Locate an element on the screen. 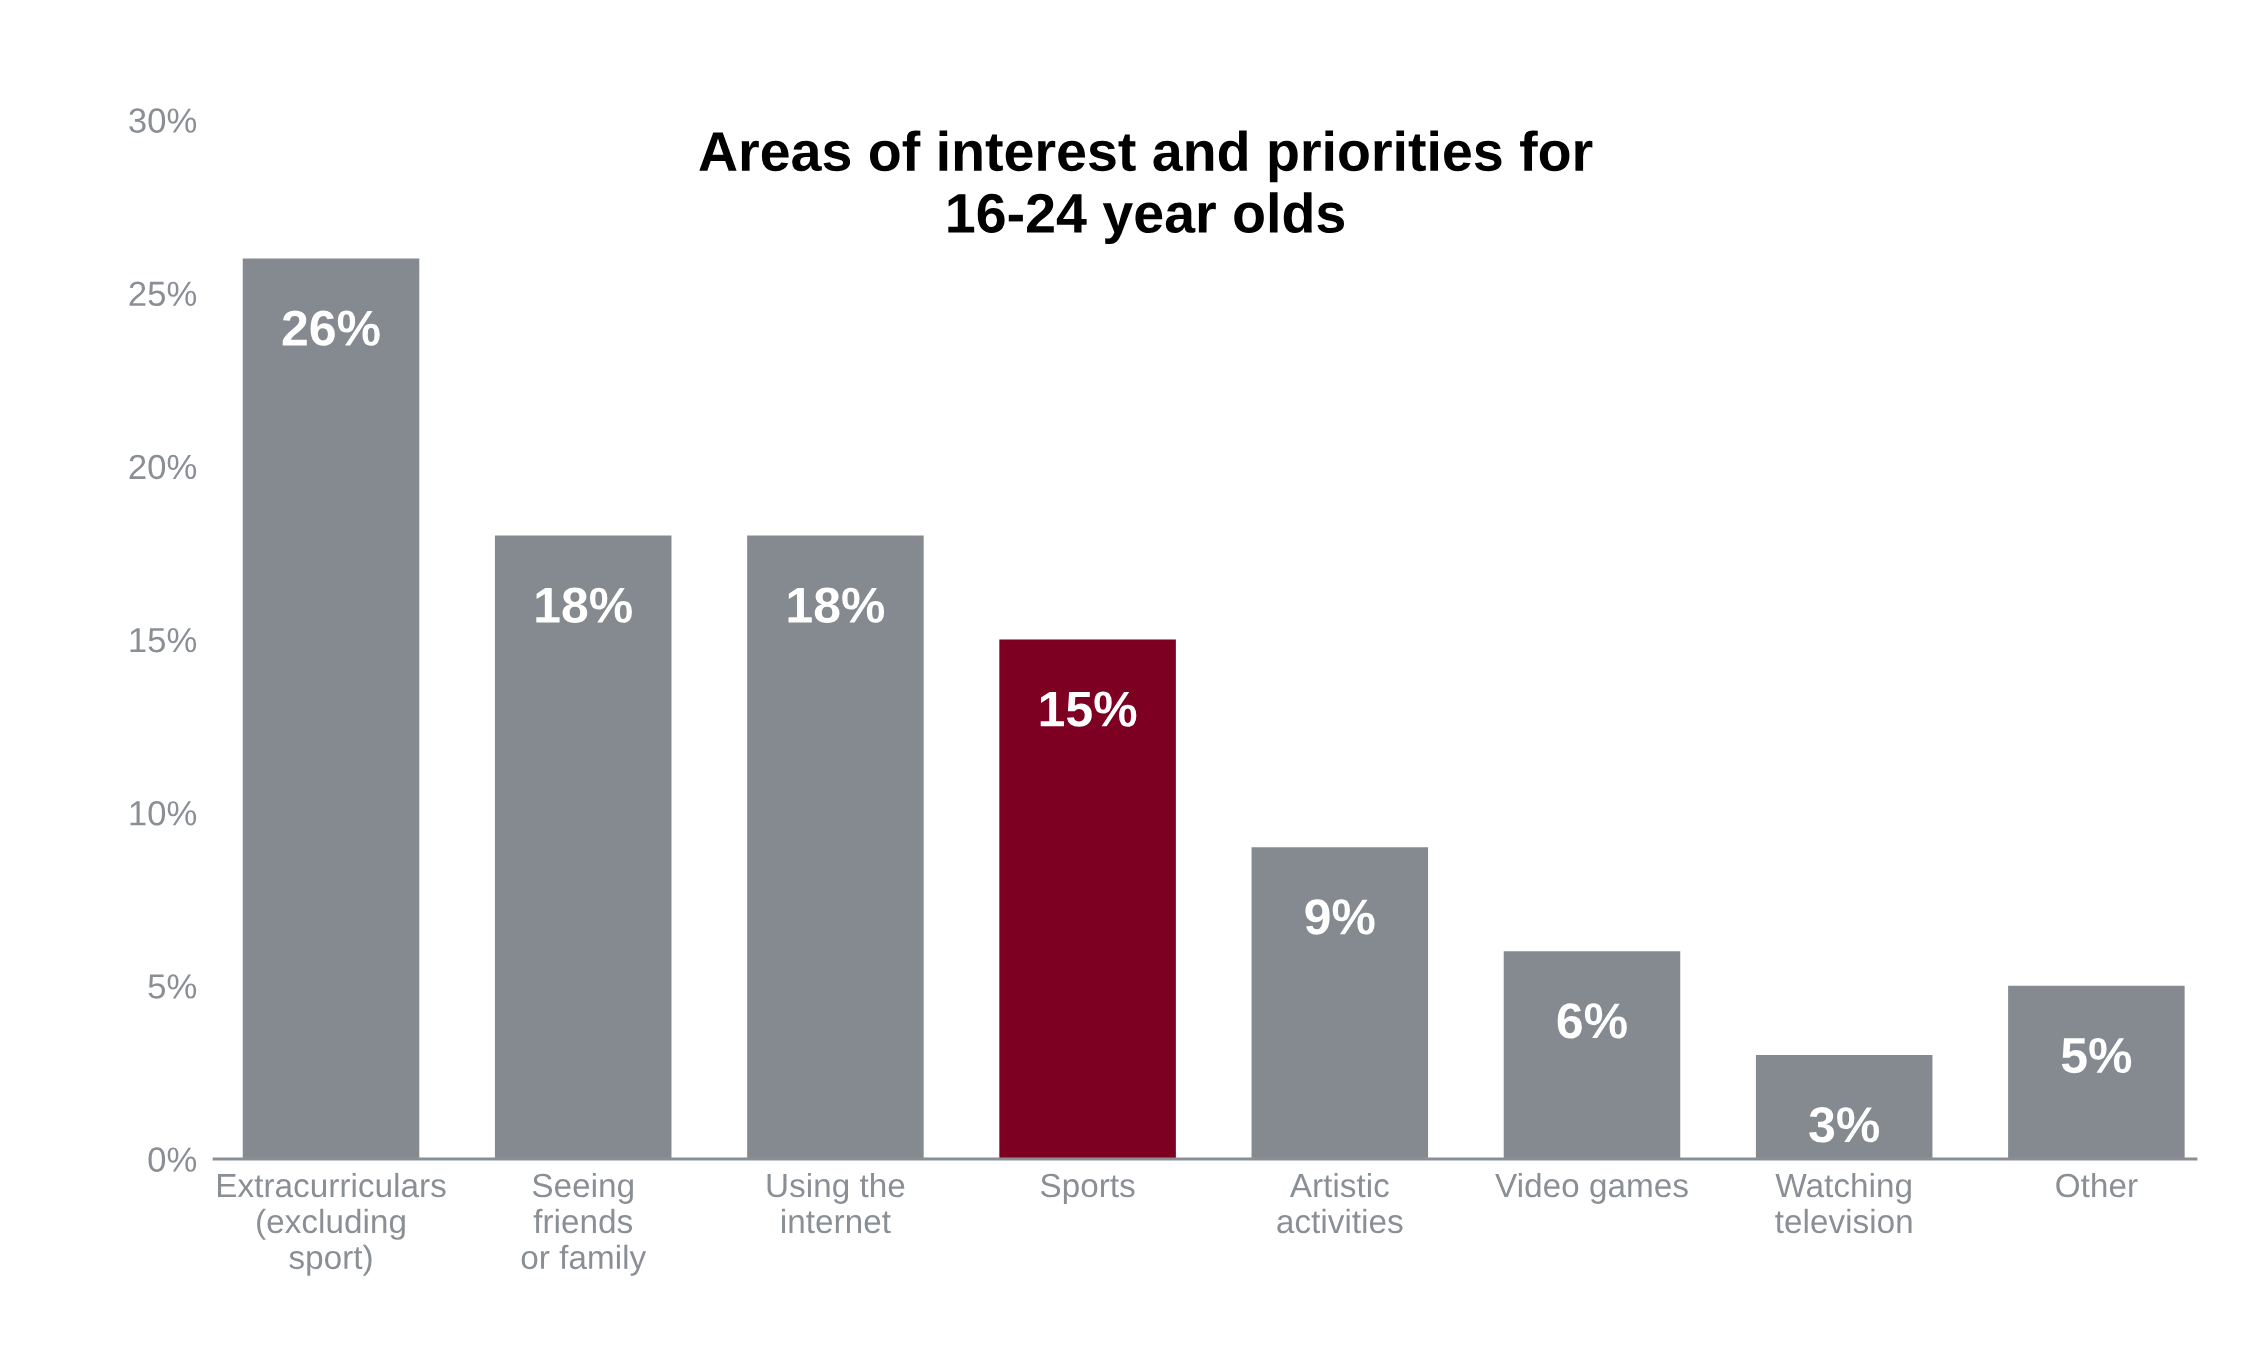 This screenshot has width=2265, height=1358. y-tick-label: 30% is located at coordinates (163, 120).